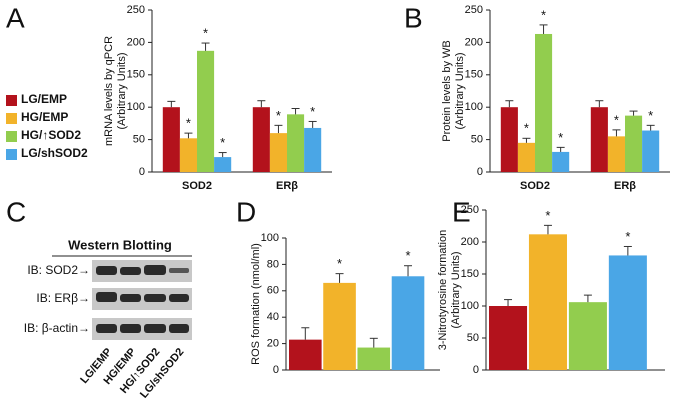 This screenshot has width=677, height=407. Describe the element at coordinates (51, 135) in the screenshot. I see `legend-label: HG/↑SOD2` at that location.